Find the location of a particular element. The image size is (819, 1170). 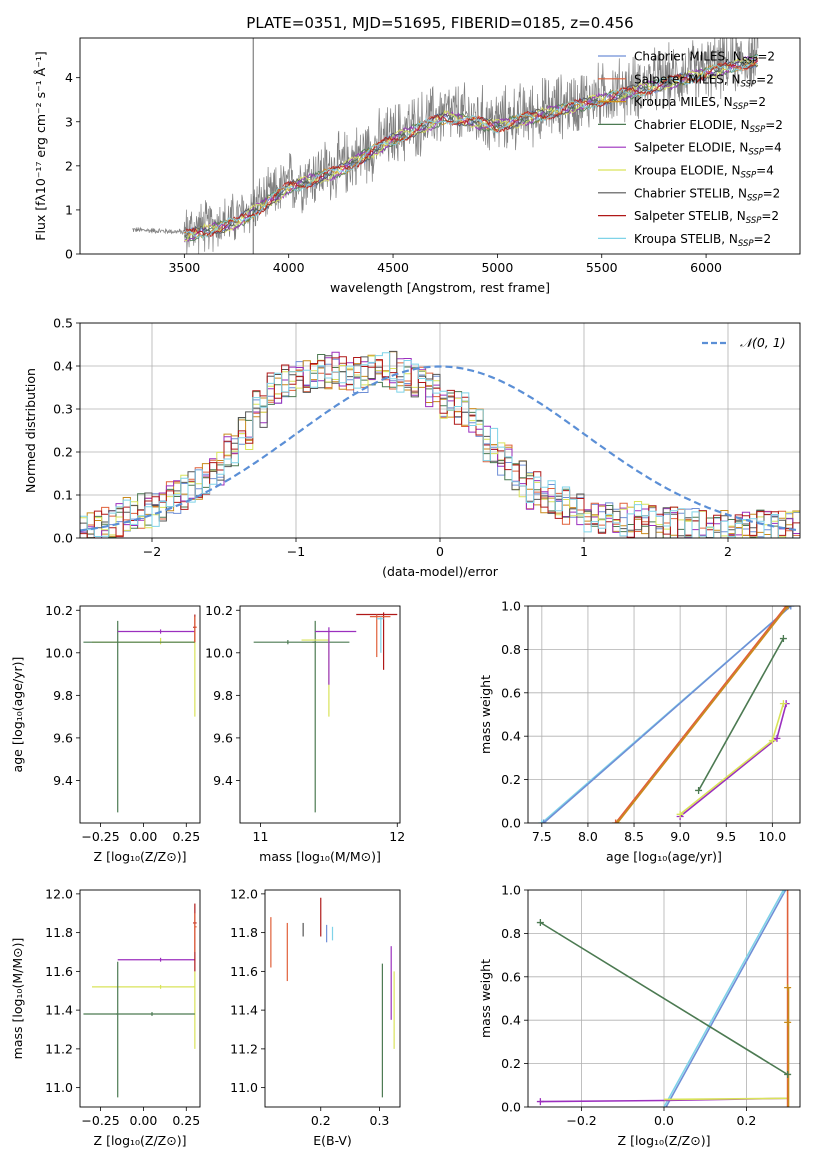

spectrum-ytick-label: 1 is located at coordinates (69, 209).